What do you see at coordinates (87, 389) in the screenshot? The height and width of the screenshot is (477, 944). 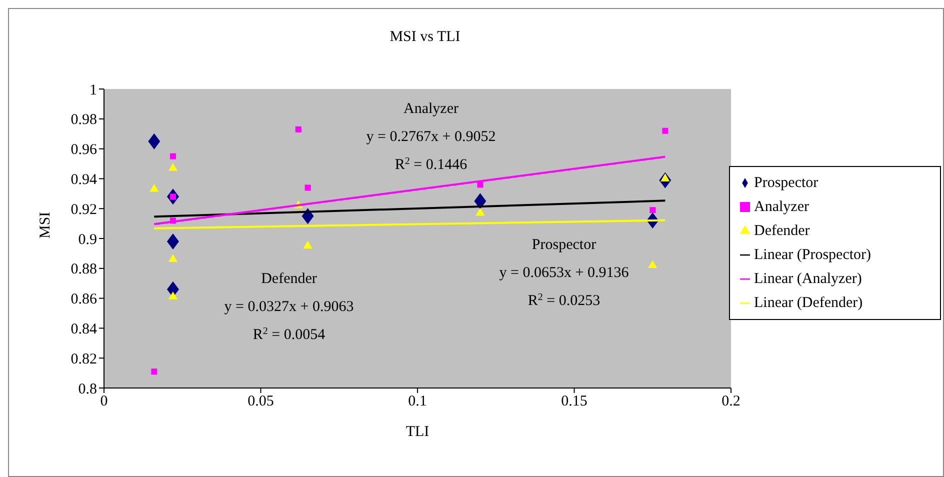 I see `y-tick-label: 0.8` at bounding box center [87, 389].